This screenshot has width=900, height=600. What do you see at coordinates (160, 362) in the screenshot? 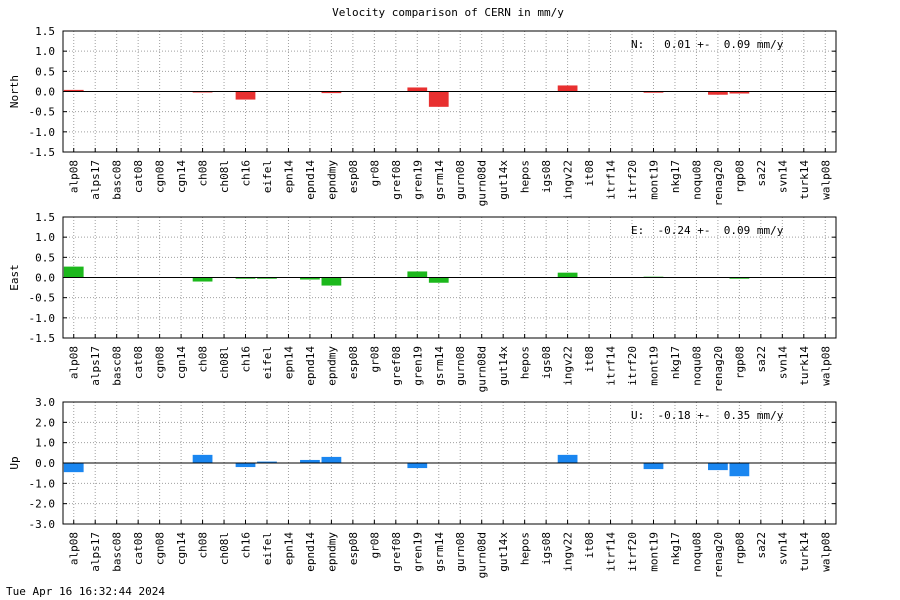
I see `x-tick-label: cgn08` at bounding box center [160, 362].